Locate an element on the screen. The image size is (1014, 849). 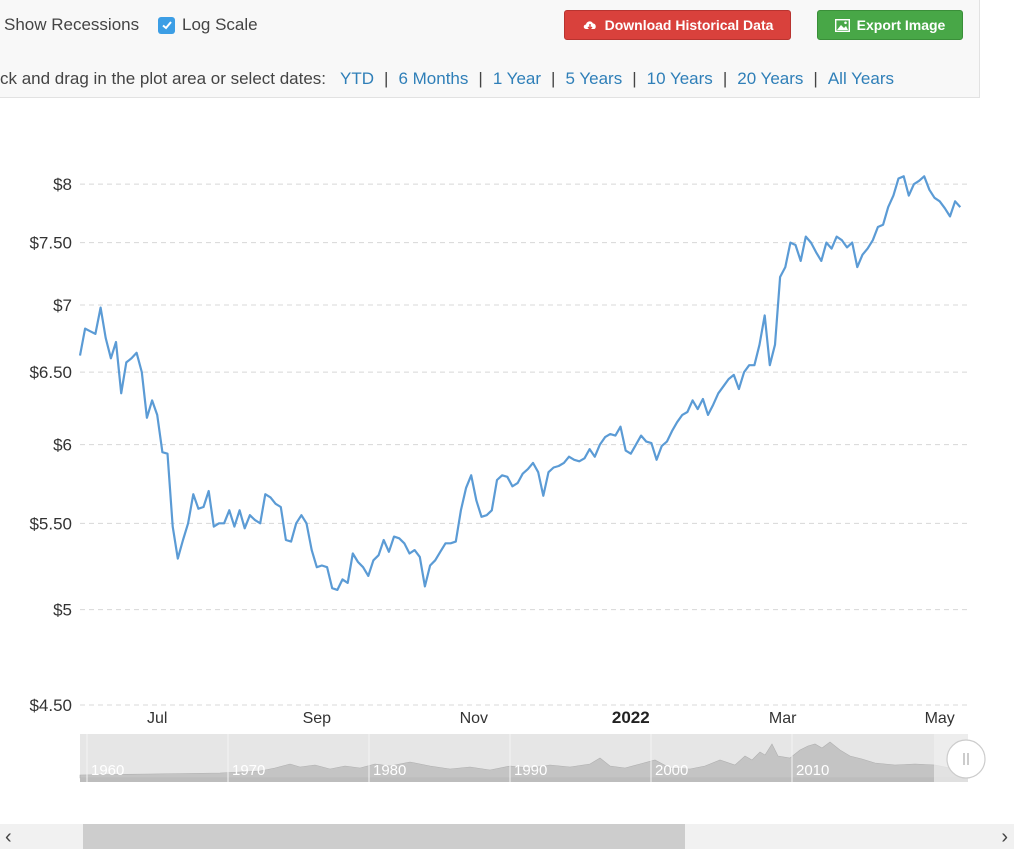
checkmark-icon is located at coordinates (166, 25).